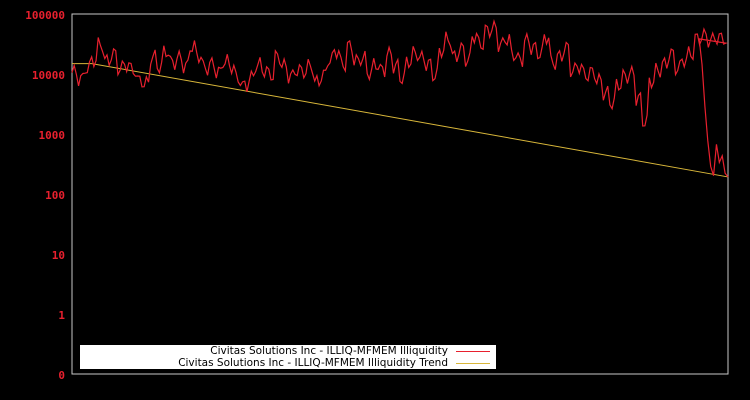  Describe the element at coordinates (48, 75) in the screenshot. I see `y-tick-label: 10000` at that location.